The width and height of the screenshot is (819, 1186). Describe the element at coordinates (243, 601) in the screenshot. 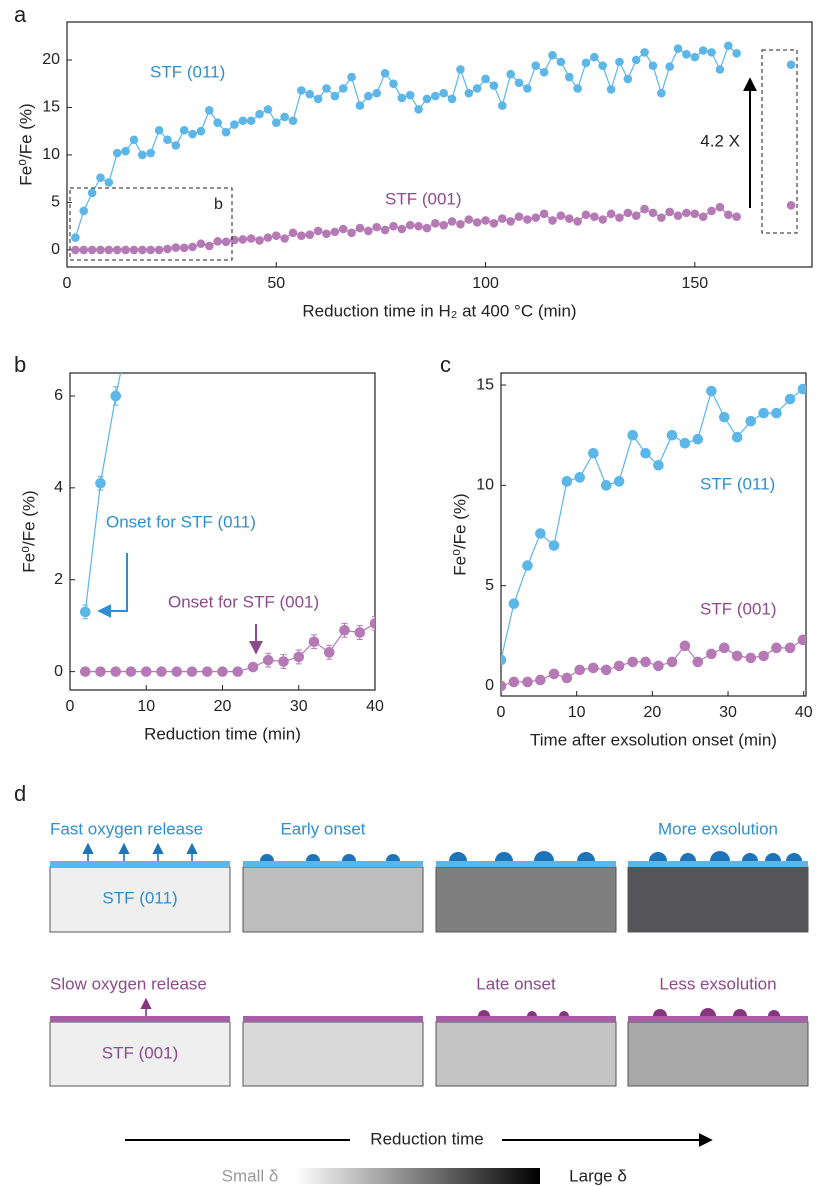

I see `annotation: Onset for STF (001)` at that location.